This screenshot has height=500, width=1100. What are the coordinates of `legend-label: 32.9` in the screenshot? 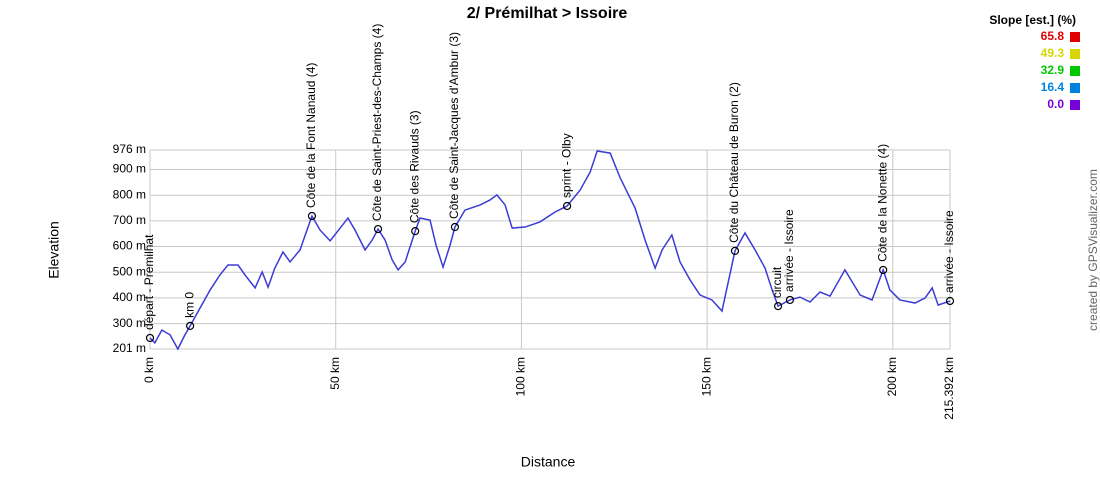 It's located at (1053, 70).